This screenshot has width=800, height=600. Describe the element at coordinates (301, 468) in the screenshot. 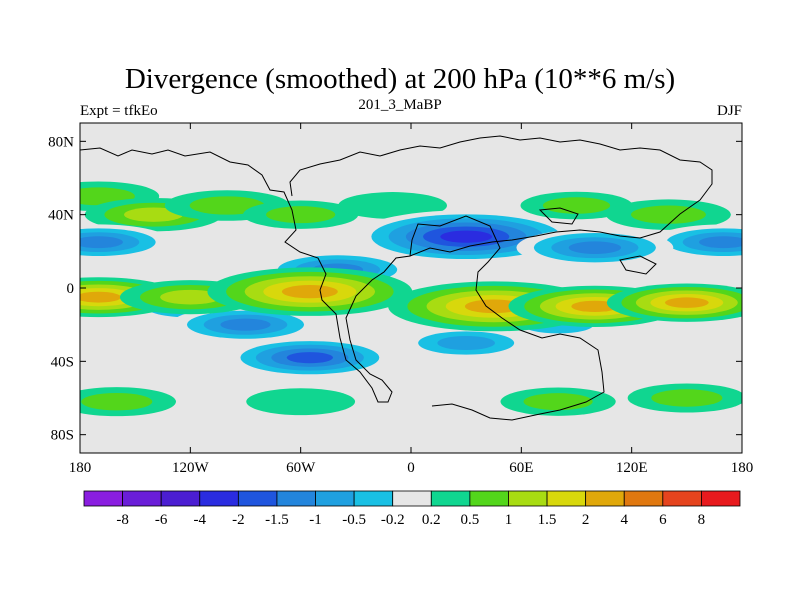

I see `x-tick-label: 60W` at that location.